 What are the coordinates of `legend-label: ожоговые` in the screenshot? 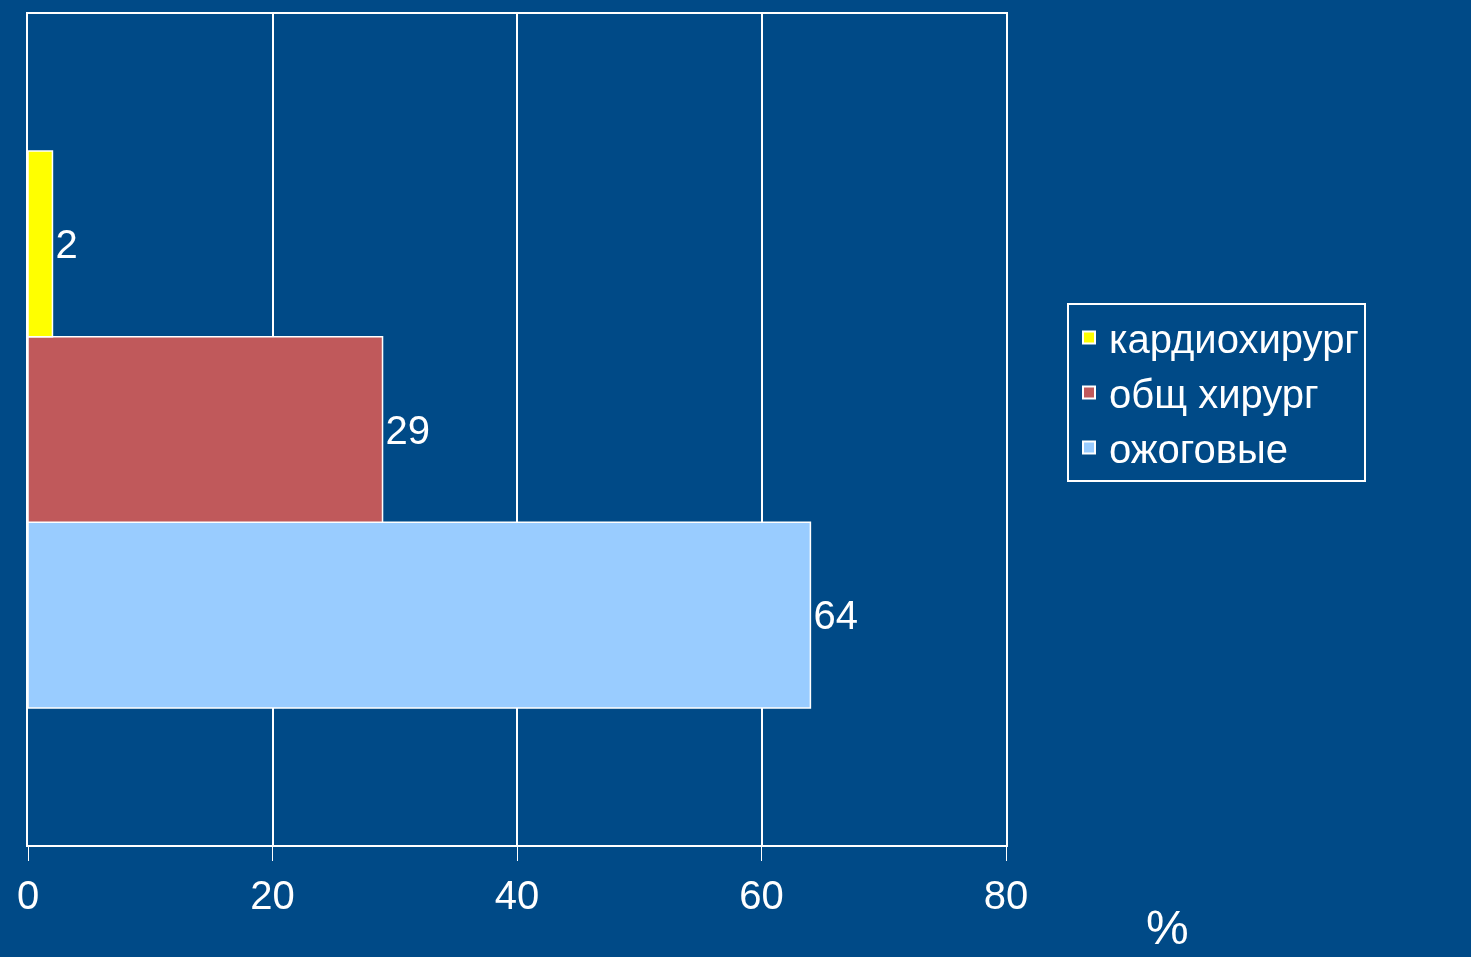 It's located at (1199, 449).